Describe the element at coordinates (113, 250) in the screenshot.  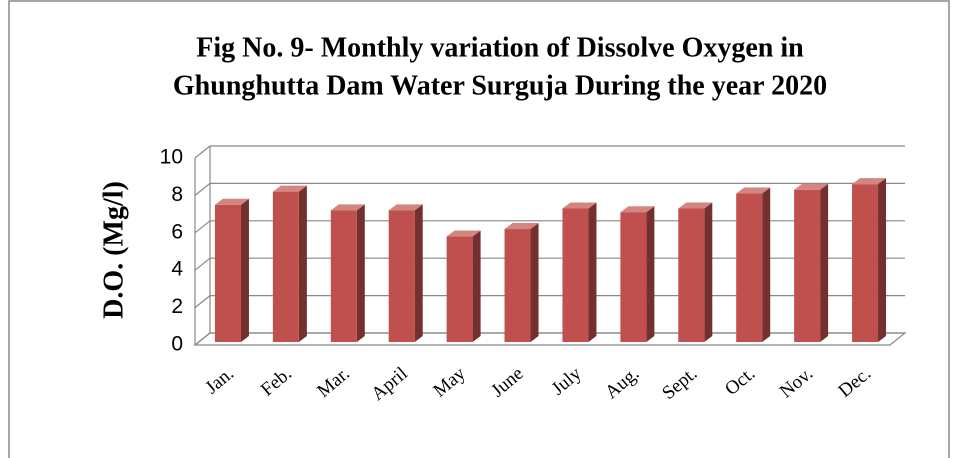
I see `y-axis-label: D.O. (Mg/l)` at that location.